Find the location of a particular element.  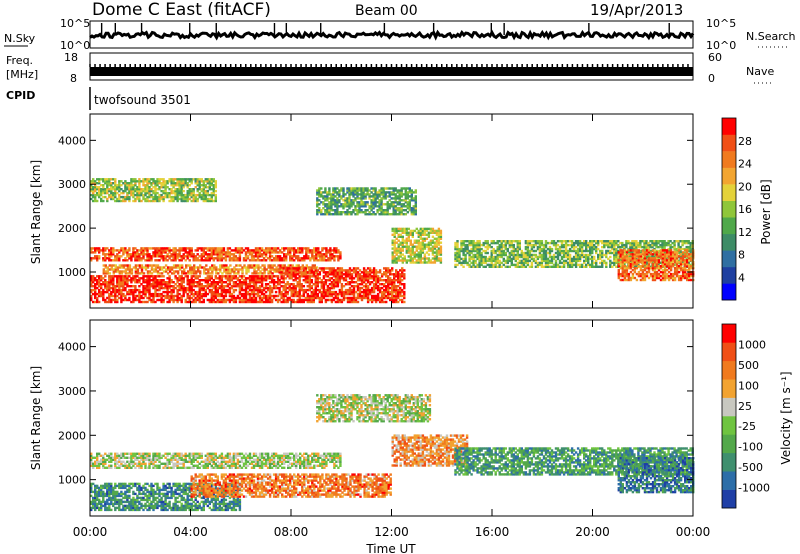

cpid-program: twofsound 3501 is located at coordinates (142, 100).